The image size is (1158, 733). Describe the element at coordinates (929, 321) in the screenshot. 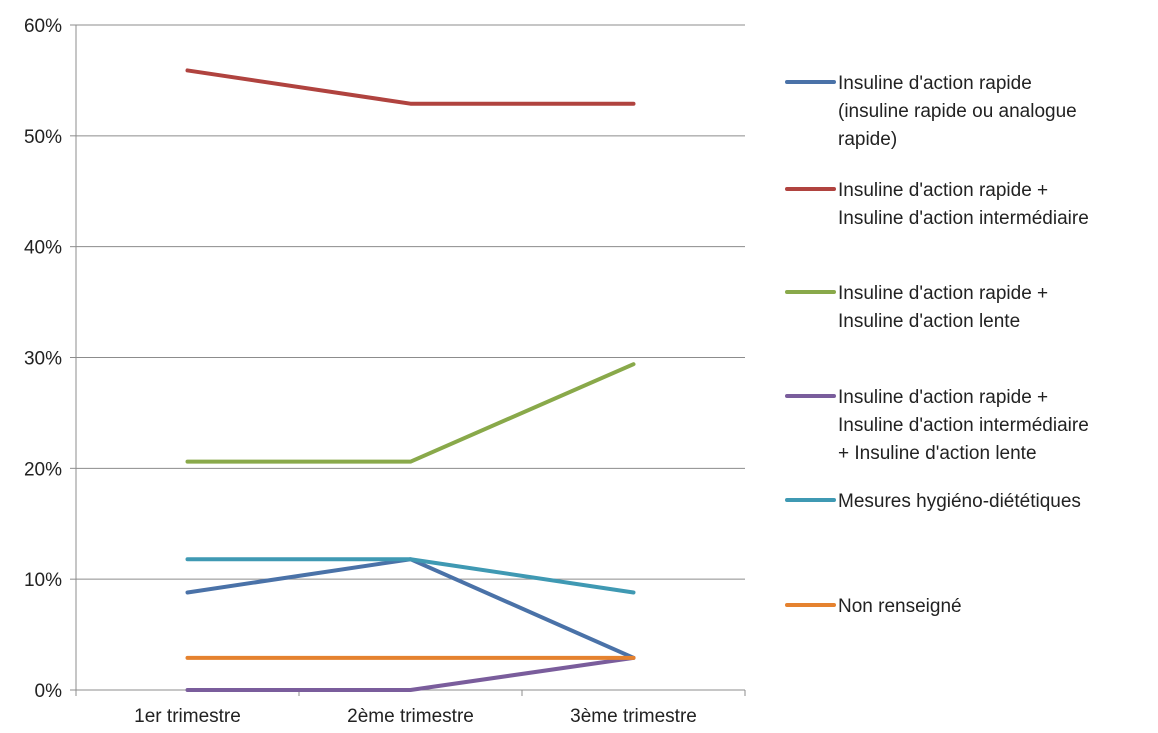

I see `legend-label: Insuline d'action lente` at that location.